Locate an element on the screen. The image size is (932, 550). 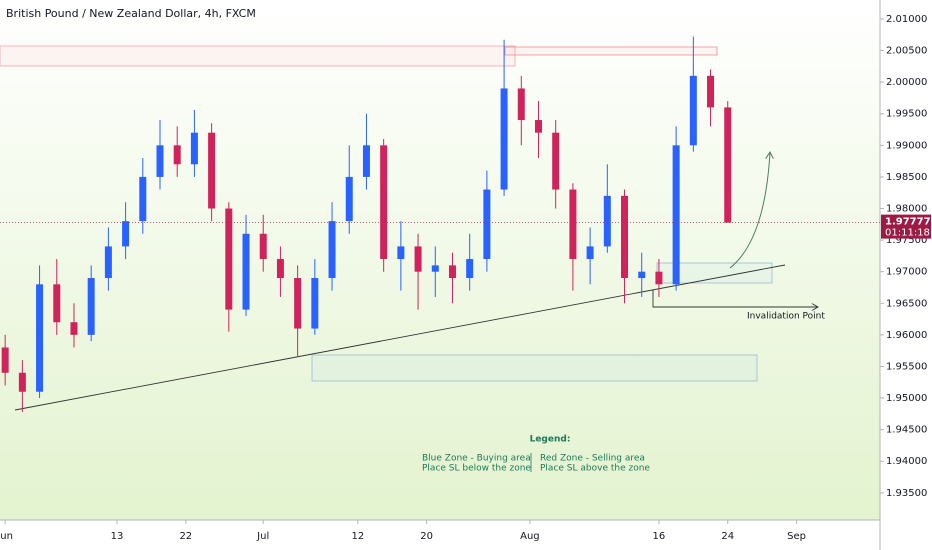
invalidation-line is located at coordinates (735, 298).